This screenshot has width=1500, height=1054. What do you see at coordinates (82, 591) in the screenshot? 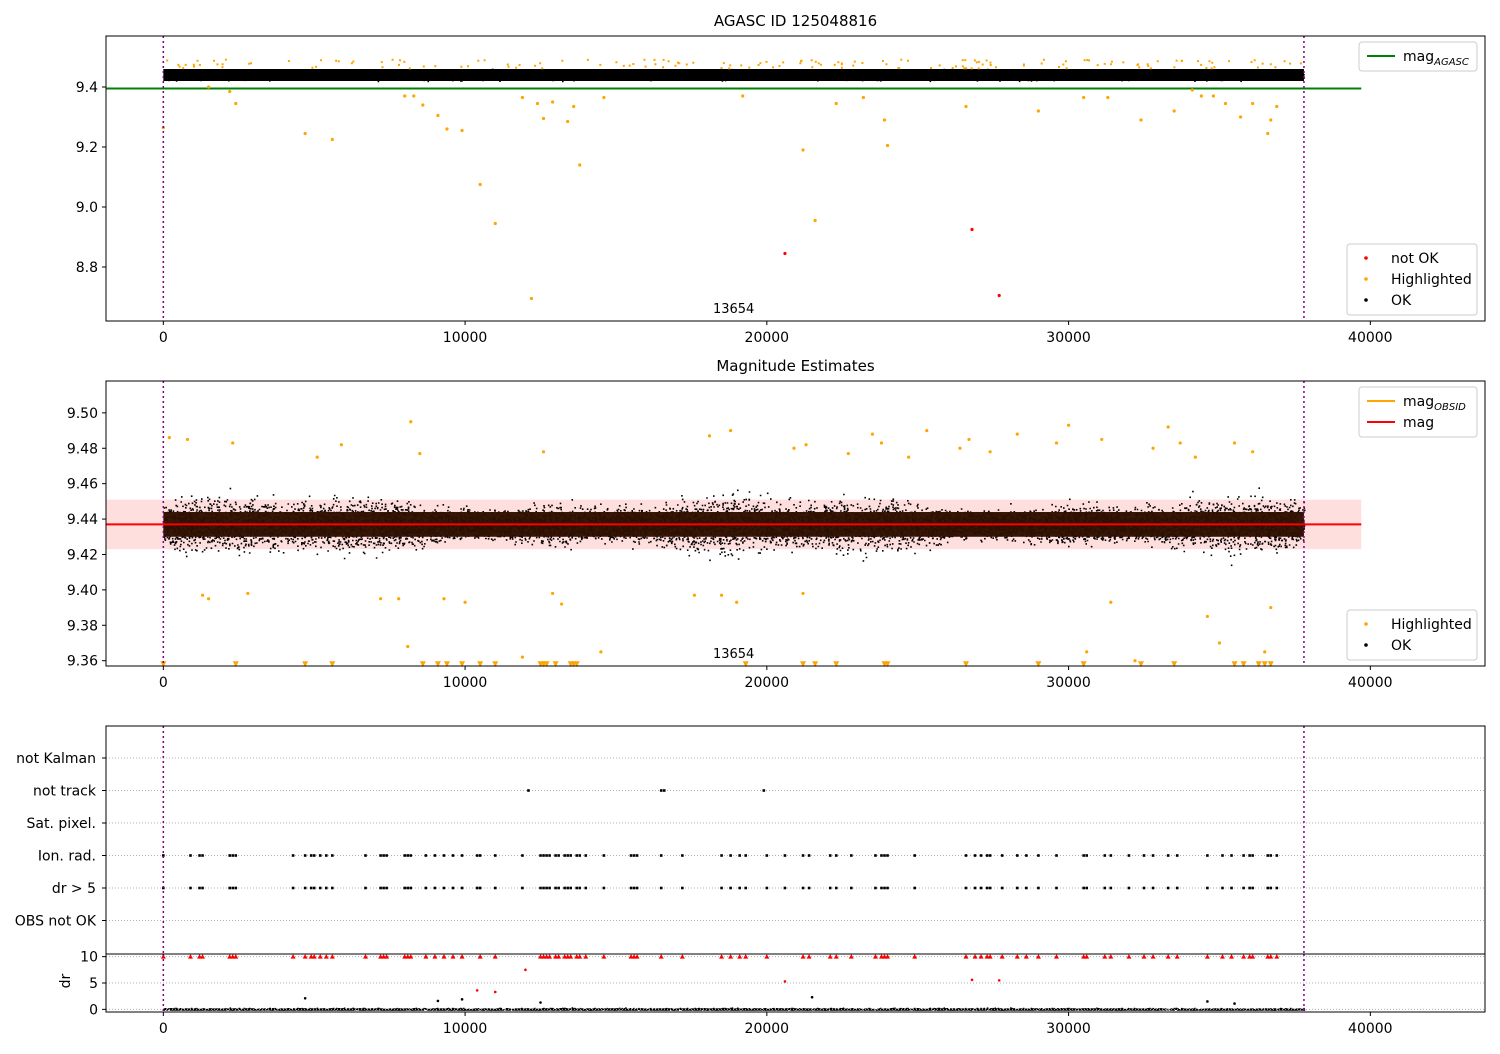
I see `y-tick-label: 9.40` at bounding box center [82, 591].